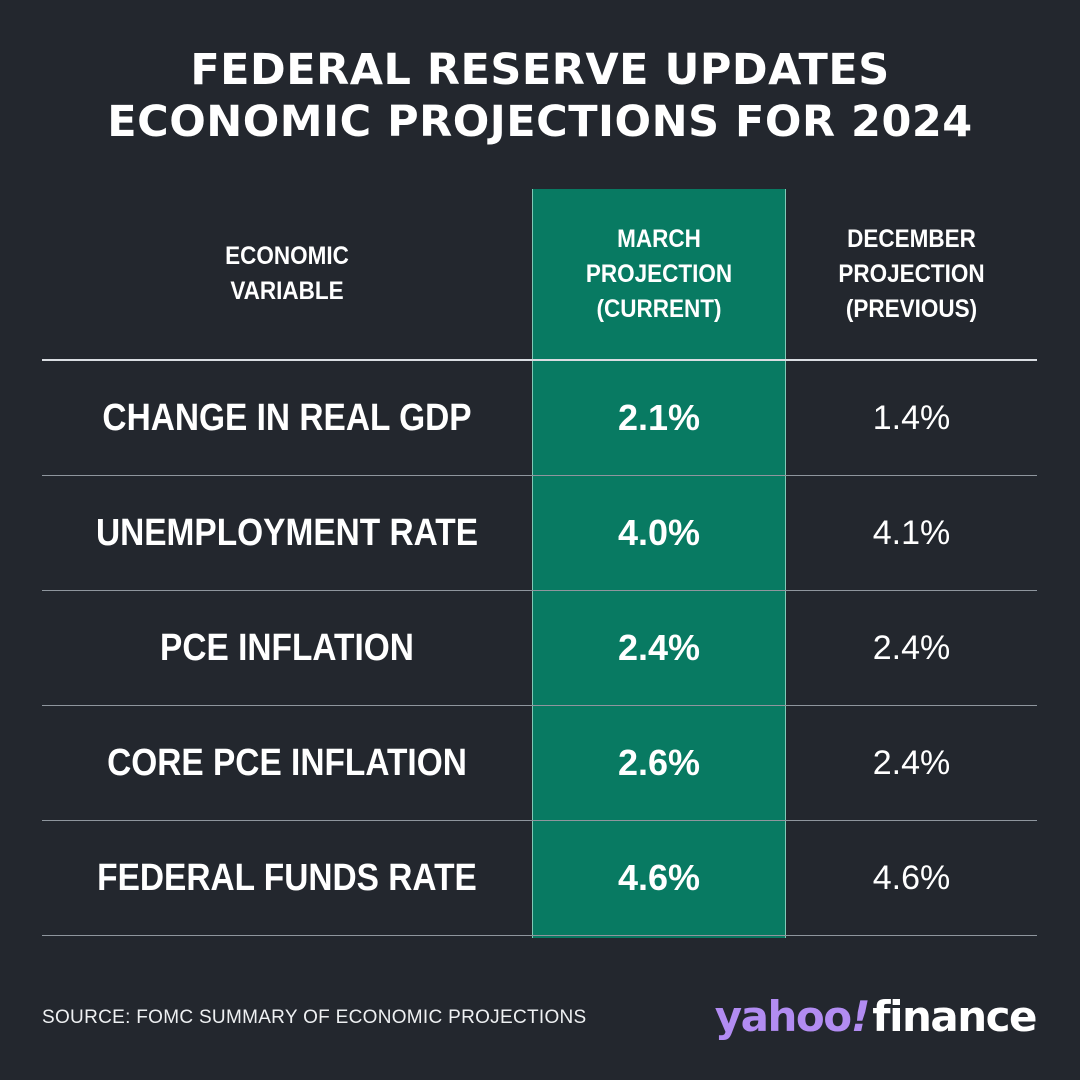  What do you see at coordinates (659, 647) in the screenshot?
I see `row-current-value: 2.4%` at bounding box center [659, 647].